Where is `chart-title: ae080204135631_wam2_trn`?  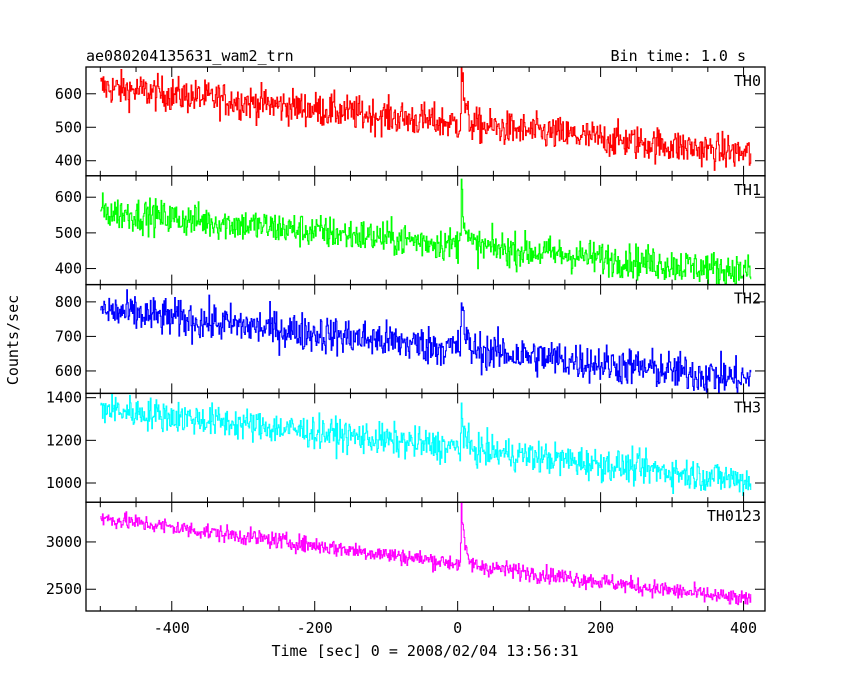
chart-title: ae080204135631_wam2_trn is located at coordinates (190, 56).